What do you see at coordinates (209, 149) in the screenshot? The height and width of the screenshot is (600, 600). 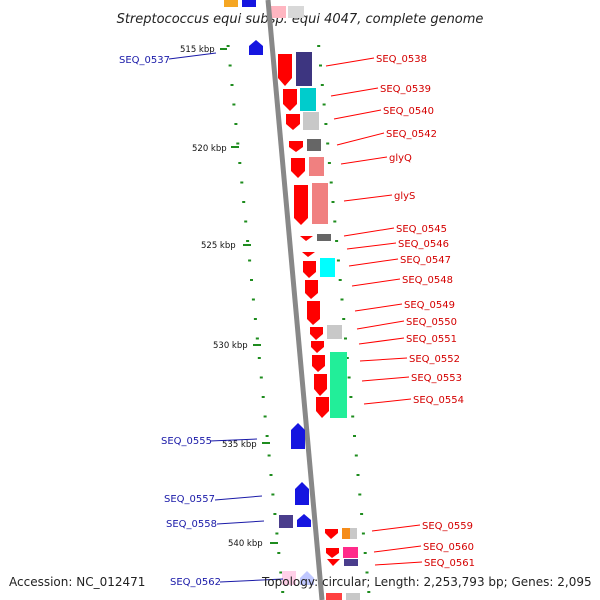 I see `kbp-label-520: 520 kbp` at bounding box center [209, 149].